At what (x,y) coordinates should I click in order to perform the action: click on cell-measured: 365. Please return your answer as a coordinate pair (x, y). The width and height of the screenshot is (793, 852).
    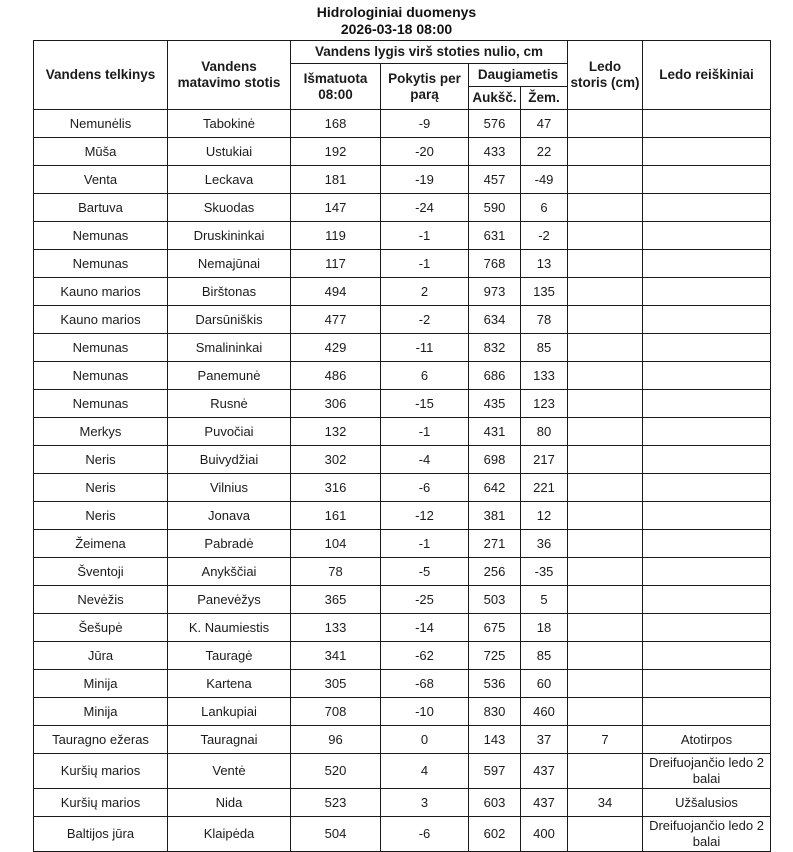
    Looking at the image, I should click on (335, 599).